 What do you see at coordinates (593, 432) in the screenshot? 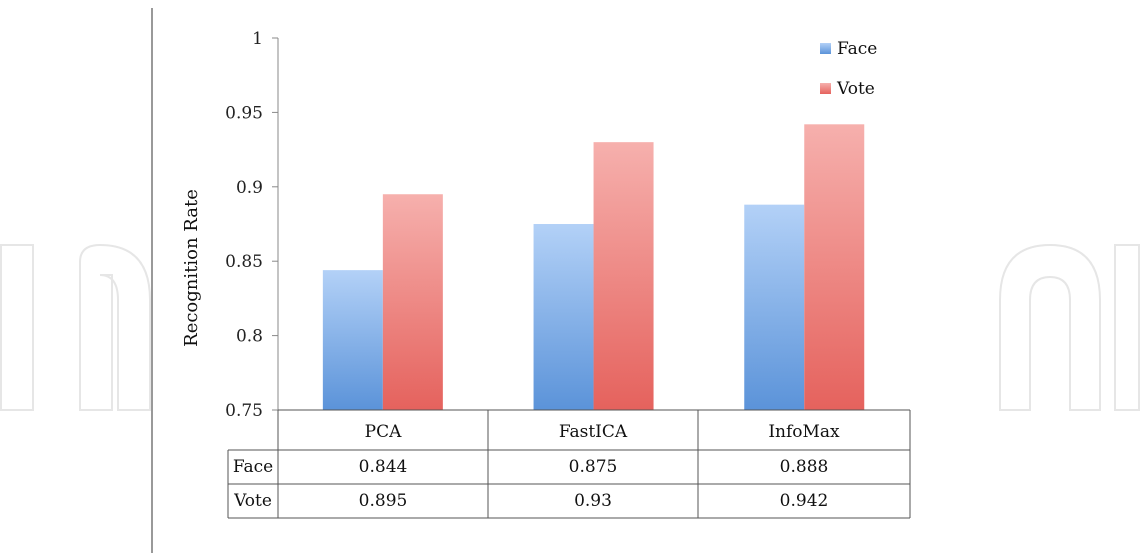
I see `table-header-fastica: FastICA` at bounding box center [593, 432].